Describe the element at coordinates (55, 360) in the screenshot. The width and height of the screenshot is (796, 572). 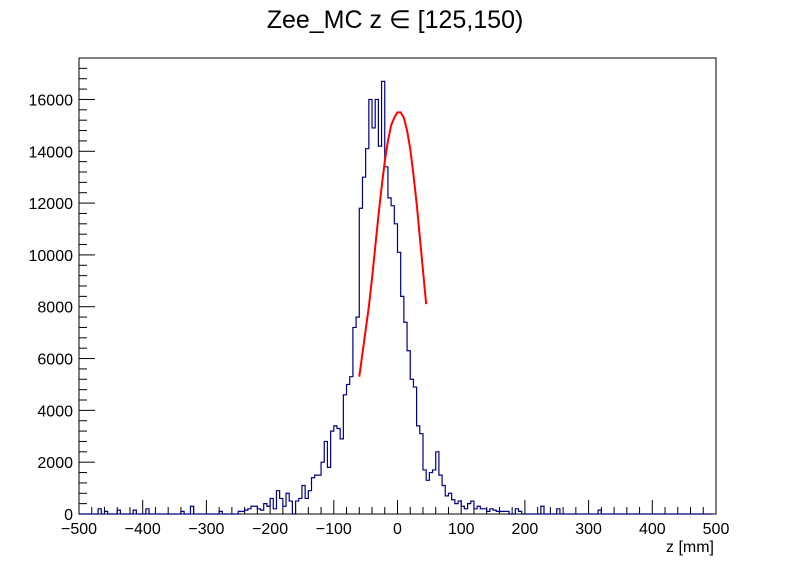
I see `y-tick-label: 6000` at that location.